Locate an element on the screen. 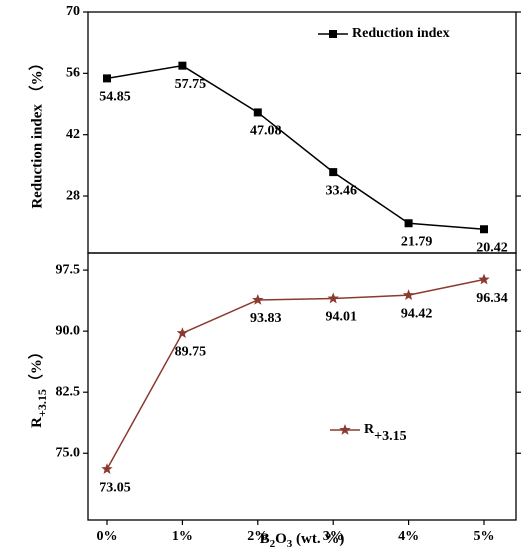  x-label-sub2: 3 is located at coordinates (290, 544).